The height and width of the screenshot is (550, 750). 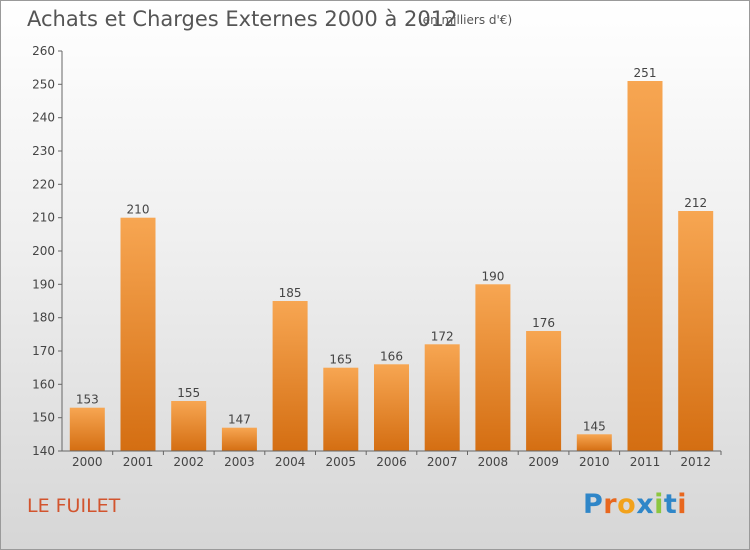 What do you see at coordinates (188, 462) in the screenshot?
I see `x-tick-label-2002: 2002` at bounding box center [188, 462].